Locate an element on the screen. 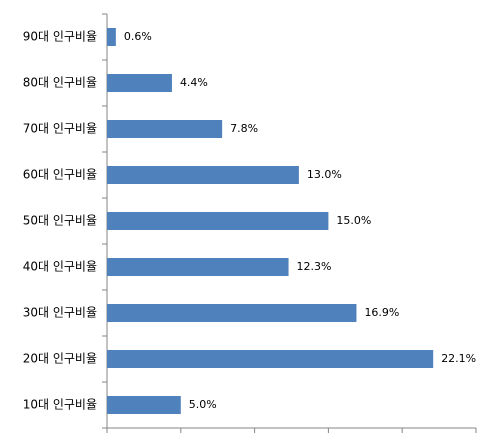 This screenshot has width=498, height=440. y-tick-label: 20대 인구비율 is located at coordinates (60, 359).